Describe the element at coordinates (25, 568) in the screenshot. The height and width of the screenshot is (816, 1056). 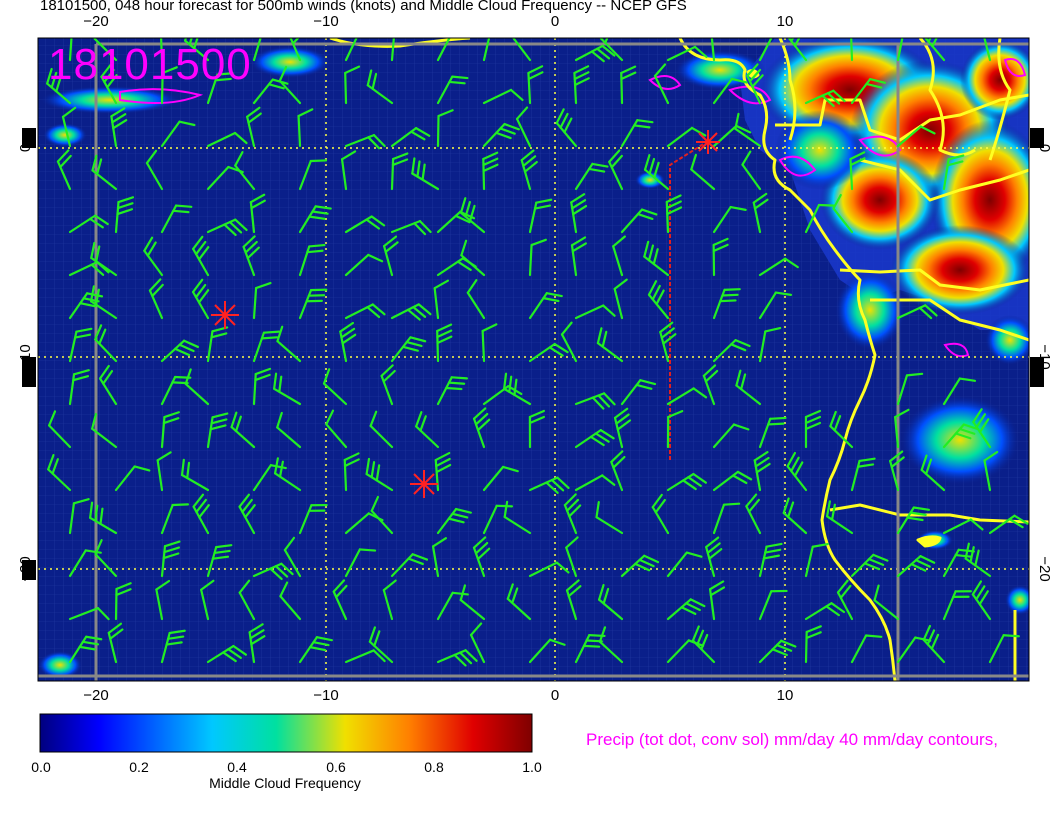
I see `lat-label: −20` at that location.